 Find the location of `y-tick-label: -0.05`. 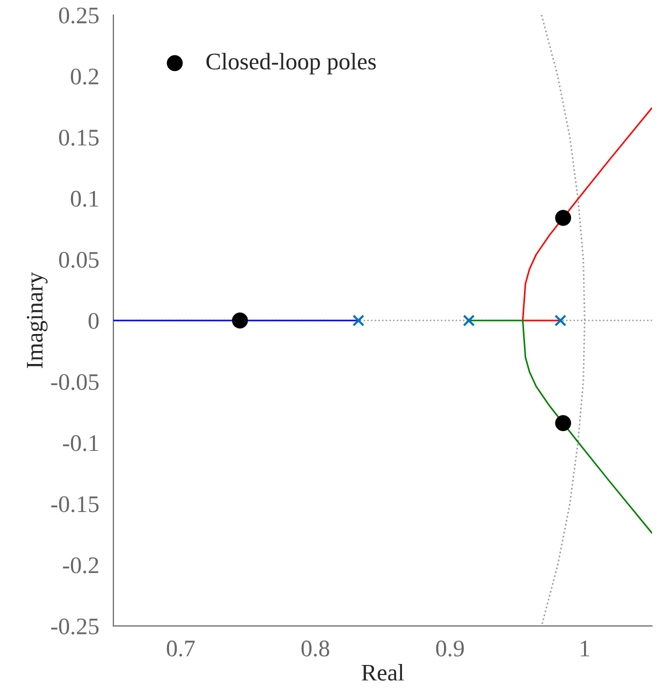

y-tick-label: -0.05 is located at coordinates (75, 382).